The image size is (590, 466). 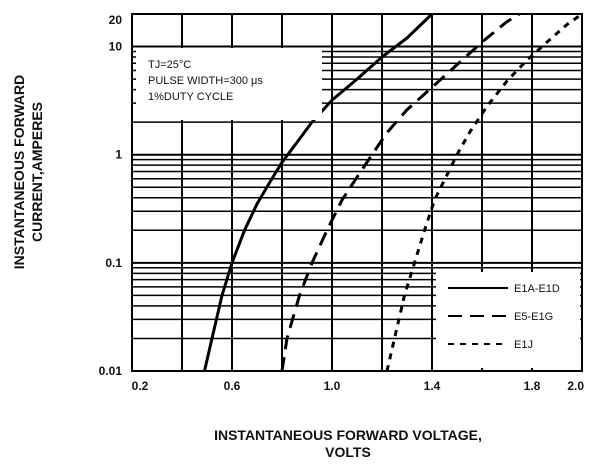 I want to click on x-tick-label: 1.0, so click(x=332, y=386).